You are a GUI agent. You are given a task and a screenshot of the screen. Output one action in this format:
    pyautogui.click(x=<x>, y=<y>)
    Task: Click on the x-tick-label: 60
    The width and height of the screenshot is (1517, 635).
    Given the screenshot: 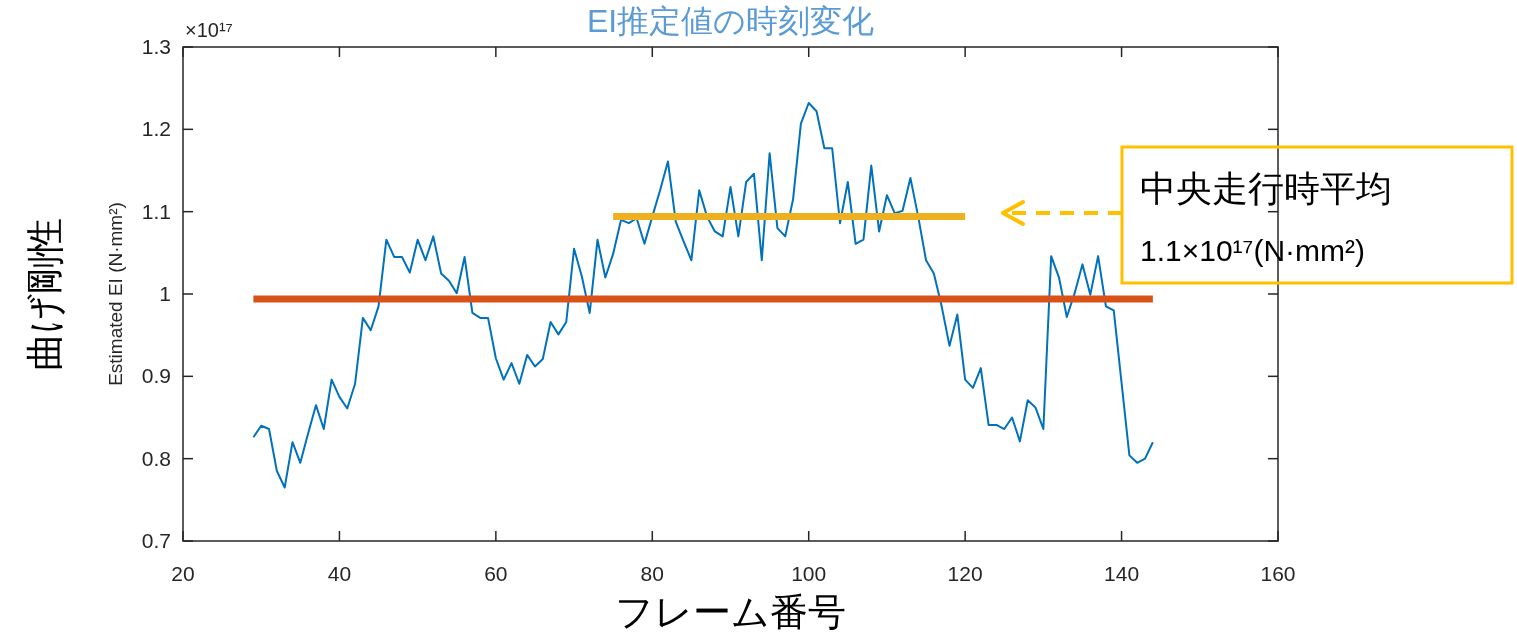 What is the action you would take?
    pyautogui.click(x=496, y=573)
    